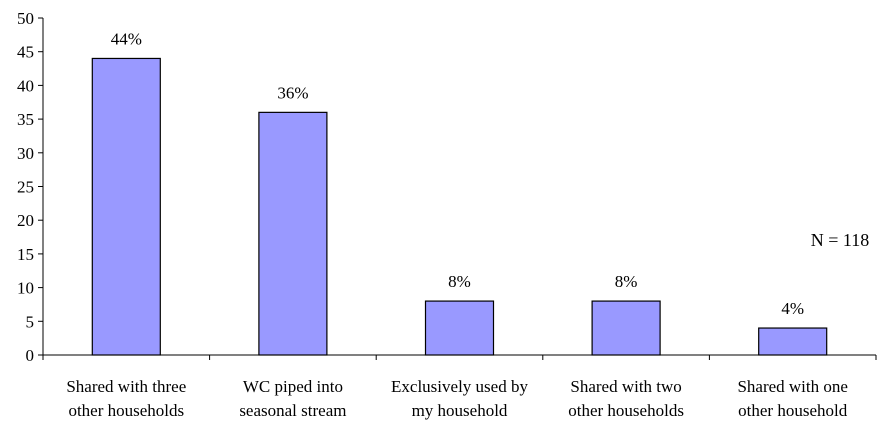 The width and height of the screenshot is (888, 426). What do you see at coordinates (126, 398) in the screenshot?
I see `x-category-label: Shared with three other households` at bounding box center [126, 398].